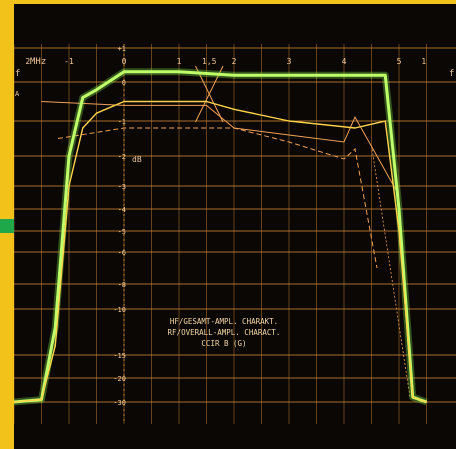 The width and height of the screenshot is (456, 449). I want to click on caption-line-3: CCIR B (G), so click(223, 343).